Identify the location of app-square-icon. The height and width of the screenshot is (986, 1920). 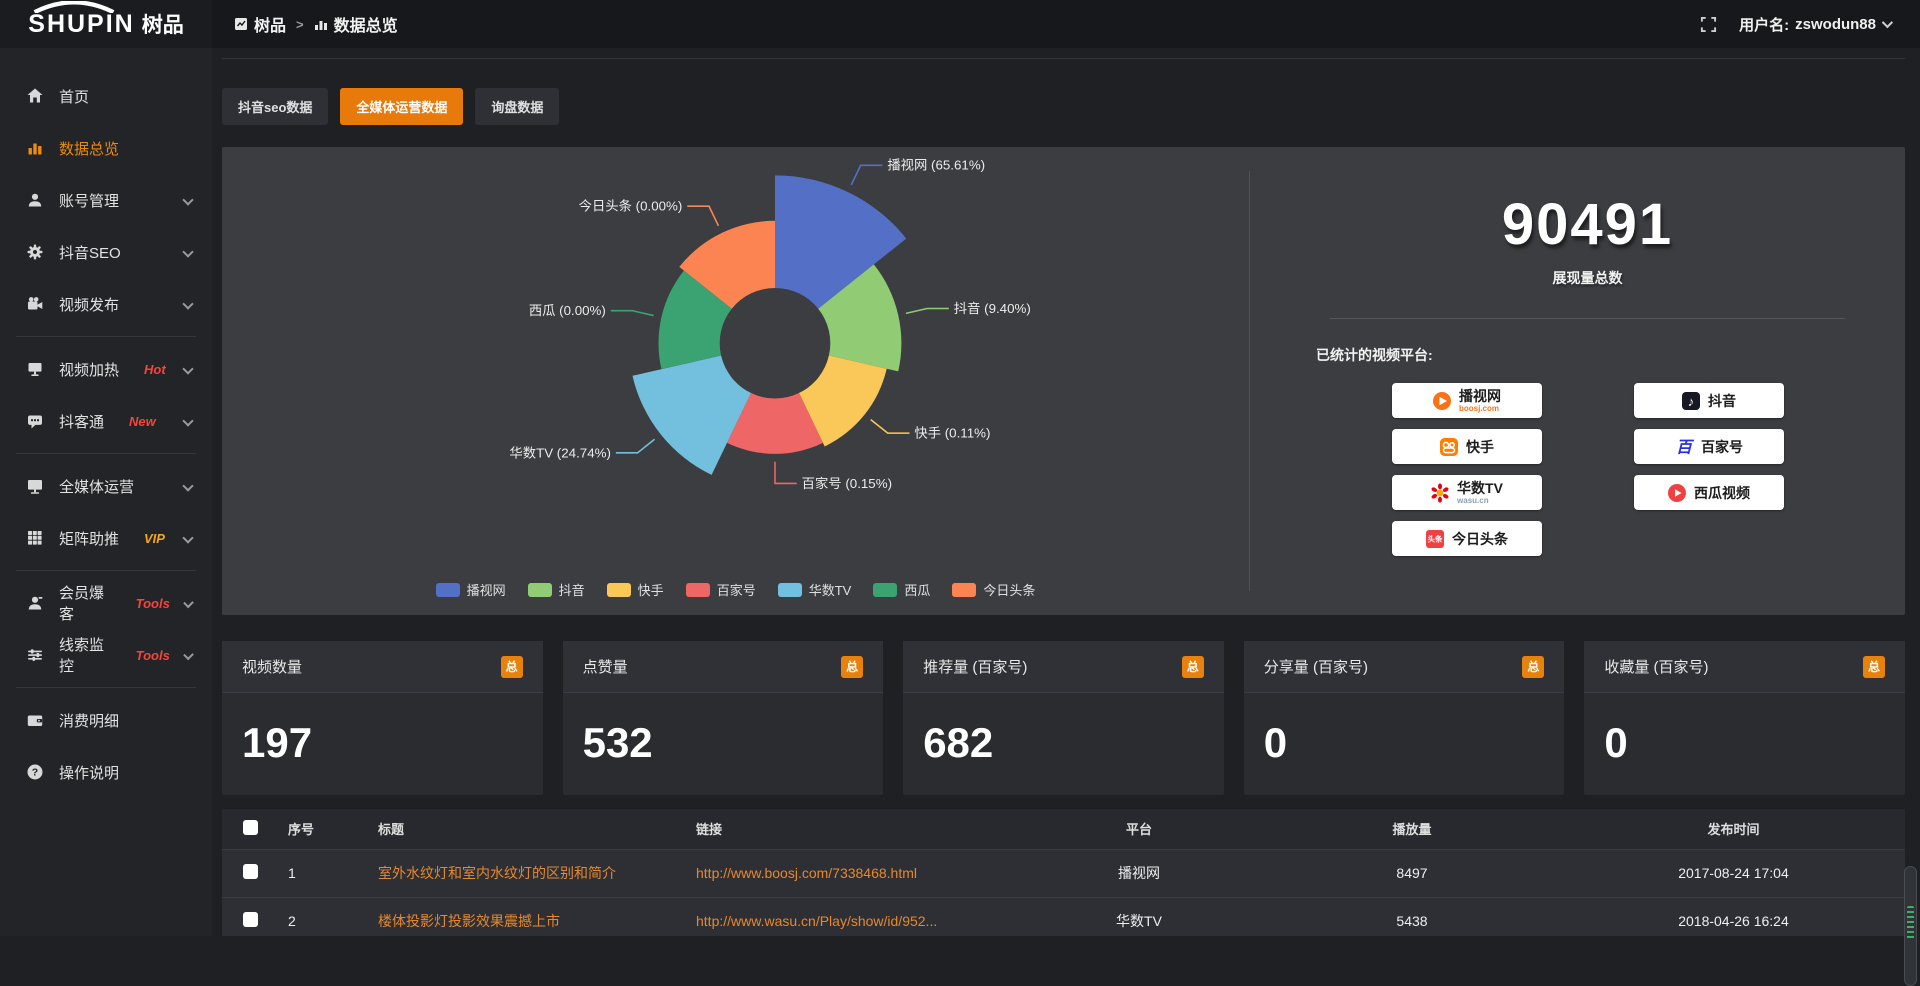
(241, 24).